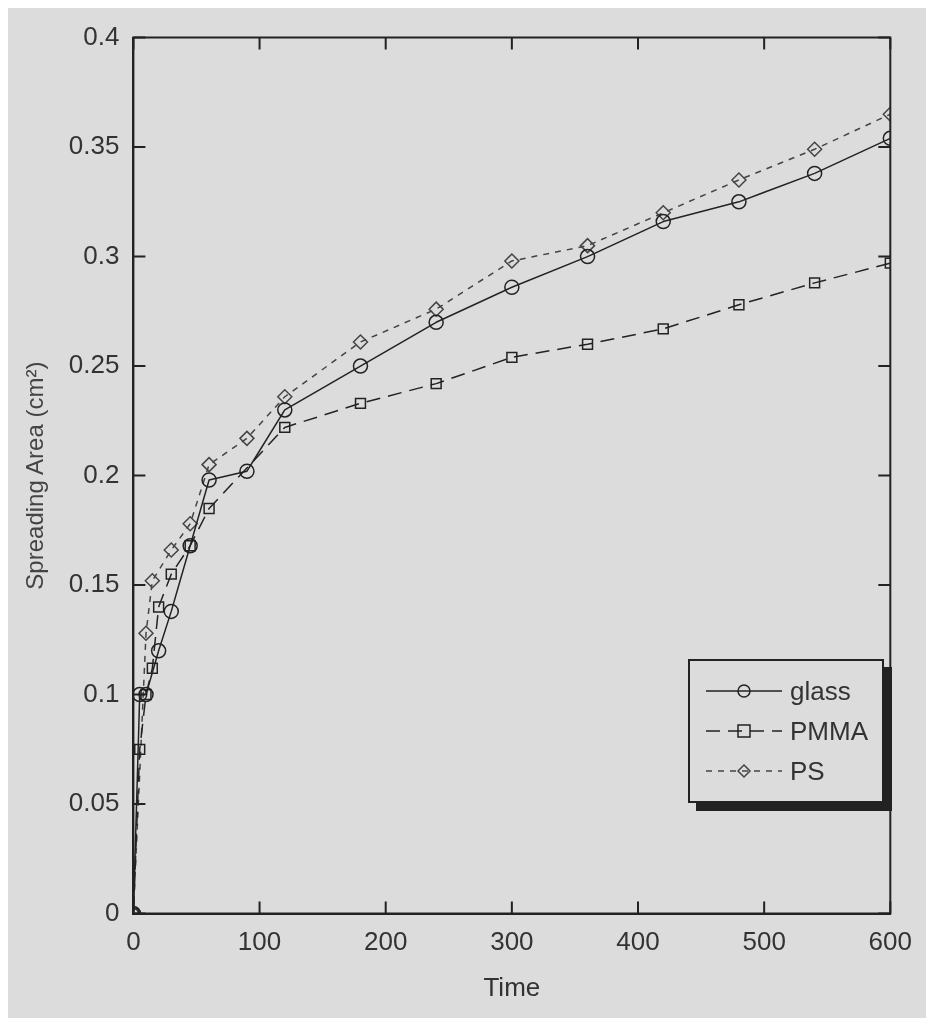 The image size is (934, 1026). I want to click on legend-label: glass, so click(820, 691).